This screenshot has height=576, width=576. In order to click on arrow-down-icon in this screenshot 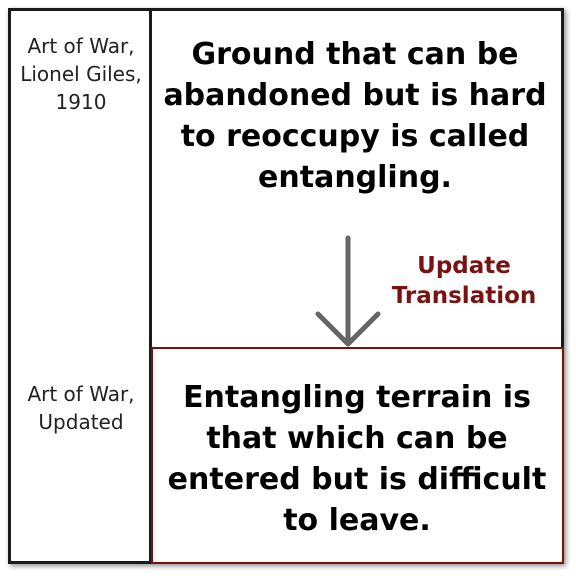, I will do `click(348, 291)`.